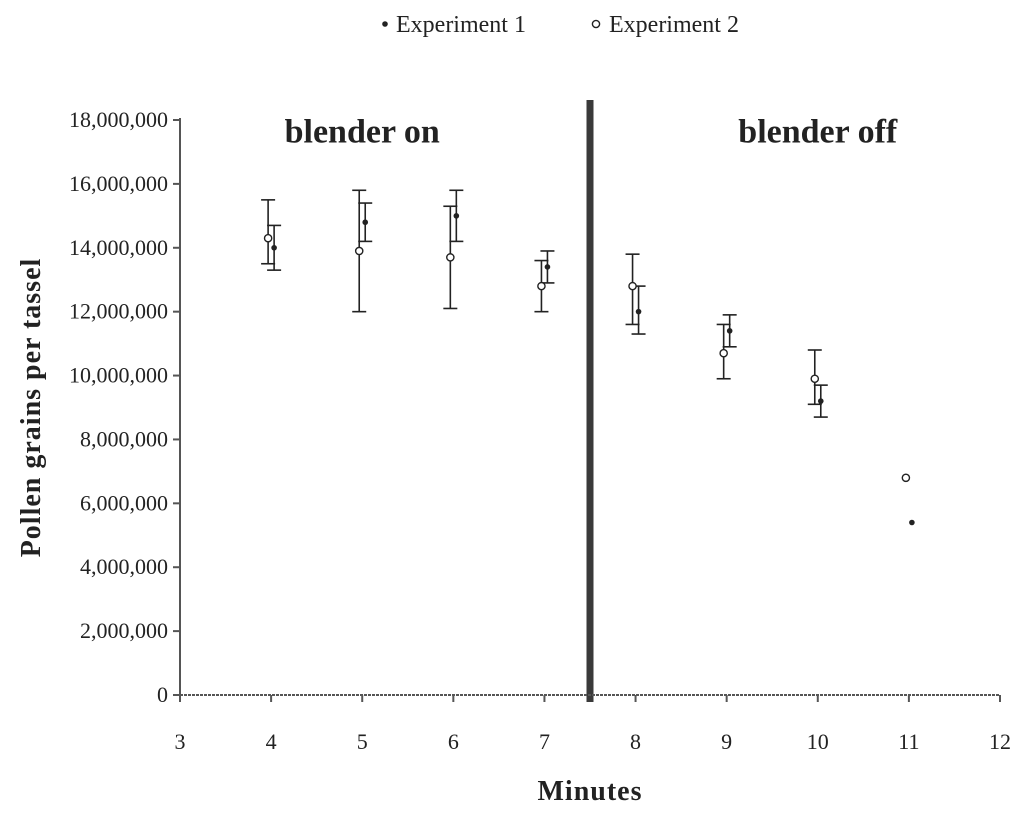 The image size is (1017, 814). What do you see at coordinates (362, 741) in the screenshot?
I see `x-tick-label: 5` at bounding box center [362, 741].